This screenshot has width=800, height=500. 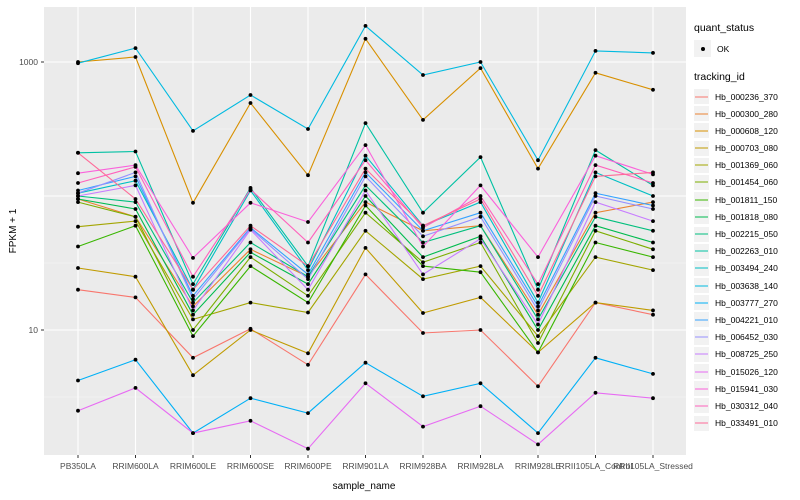 I want to click on legend-item-Hb_033491_010: Hb_033491_010, so click(x=747, y=423).